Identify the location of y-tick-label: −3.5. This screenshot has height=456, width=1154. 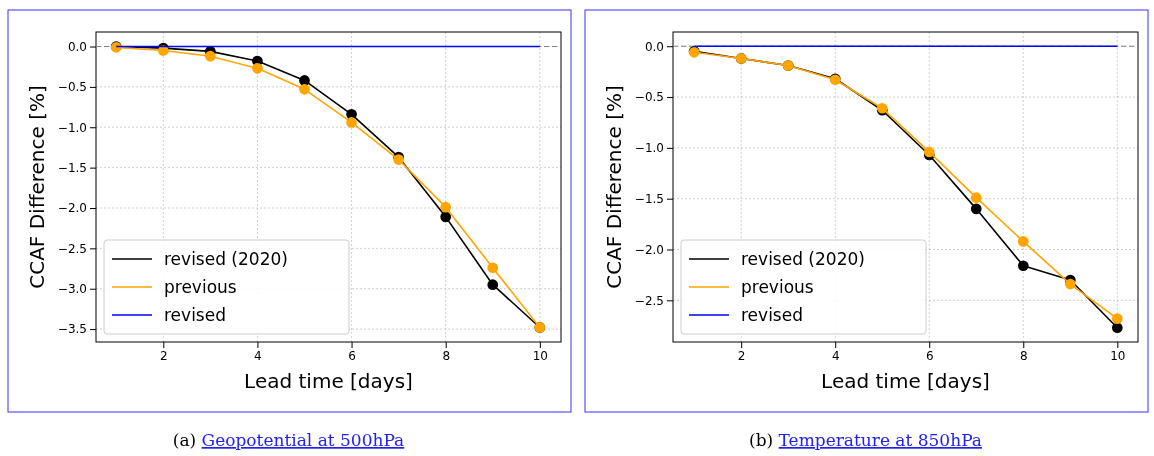
(72, 329).